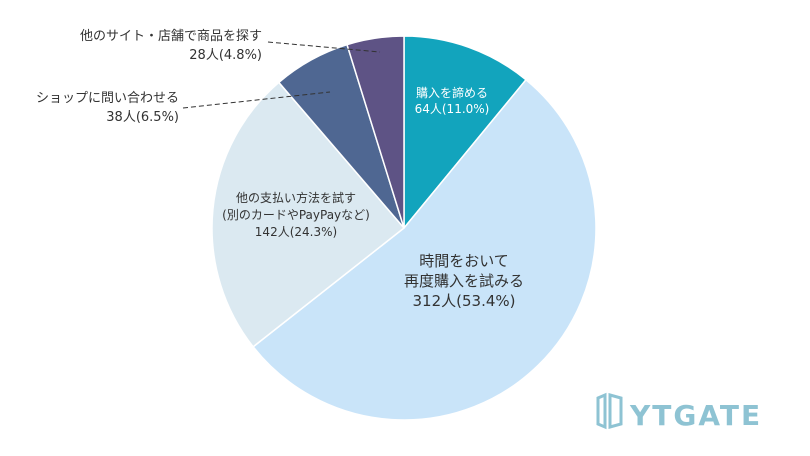  What do you see at coordinates (107, 108) in the screenshot?
I see `slice-label-3: ショップに問い合わせる 38人(6.5%)` at bounding box center [107, 108].